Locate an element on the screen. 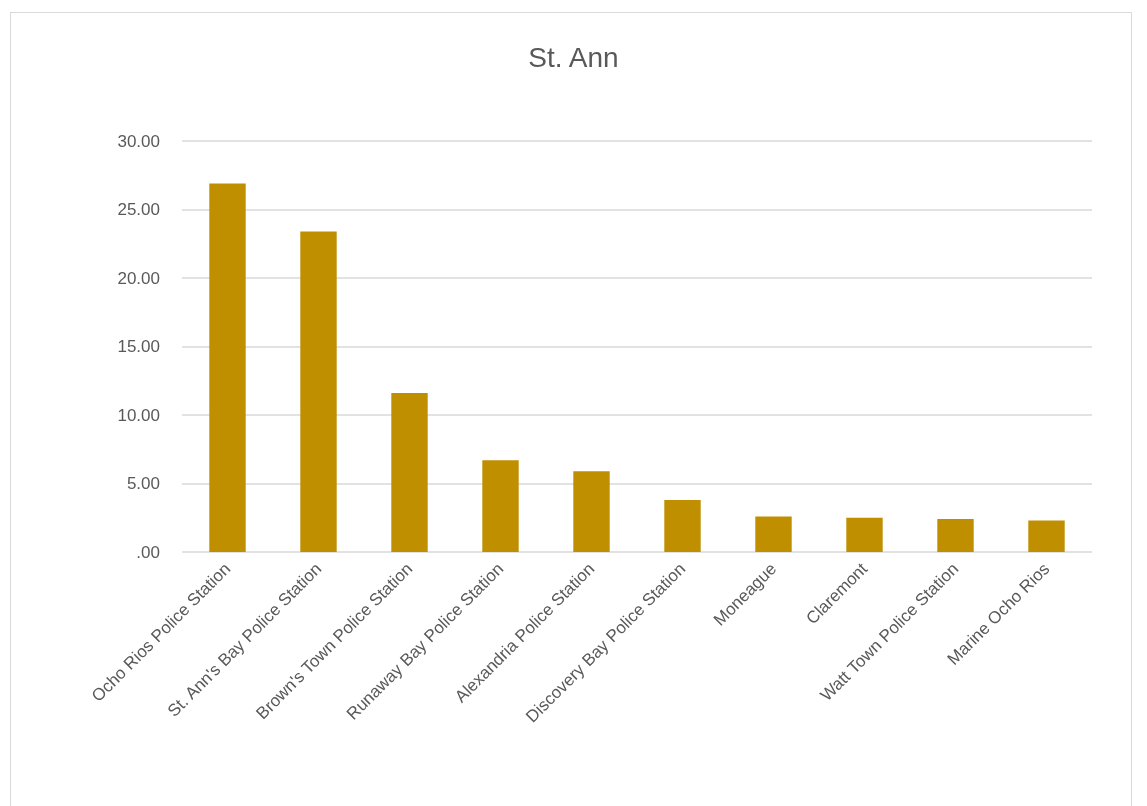  y-tick-label: 15.00 is located at coordinates (138, 346).